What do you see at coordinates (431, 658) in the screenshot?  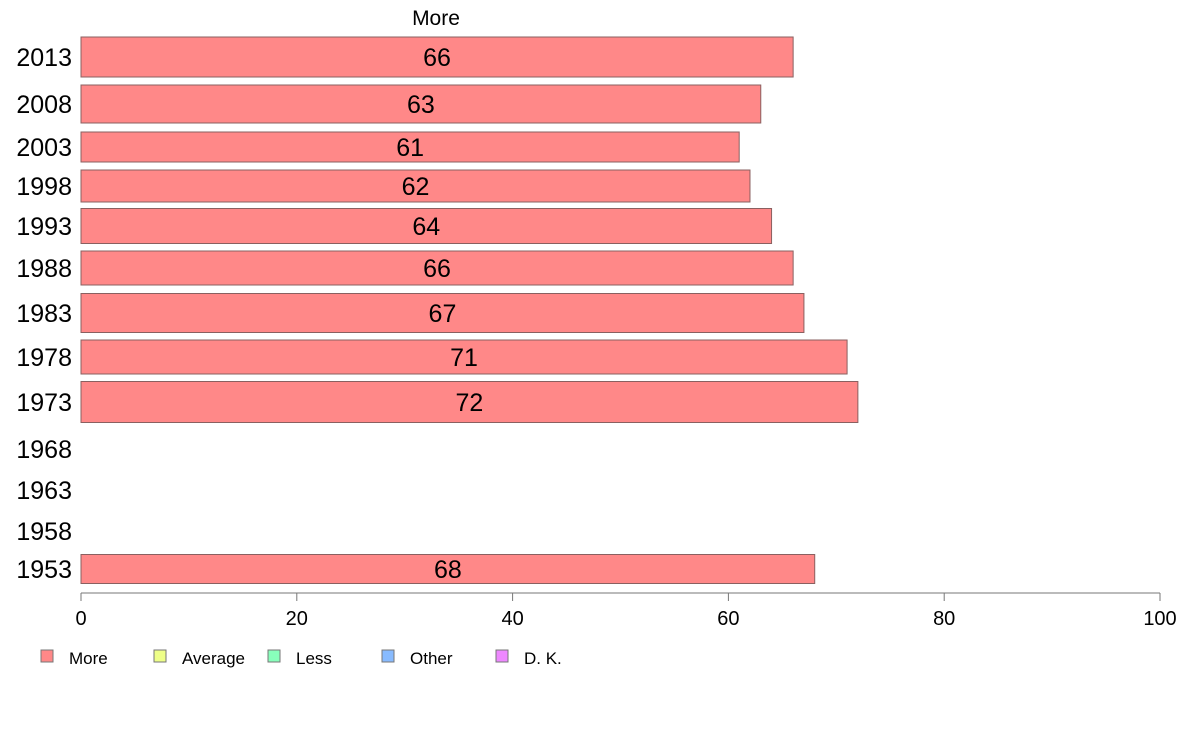 I see `legend-label-other: Other` at bounding box center [431, 658].